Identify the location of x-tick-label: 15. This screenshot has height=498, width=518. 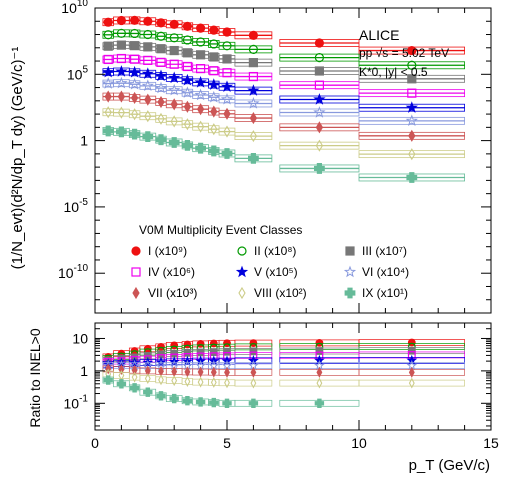
(491, 443).